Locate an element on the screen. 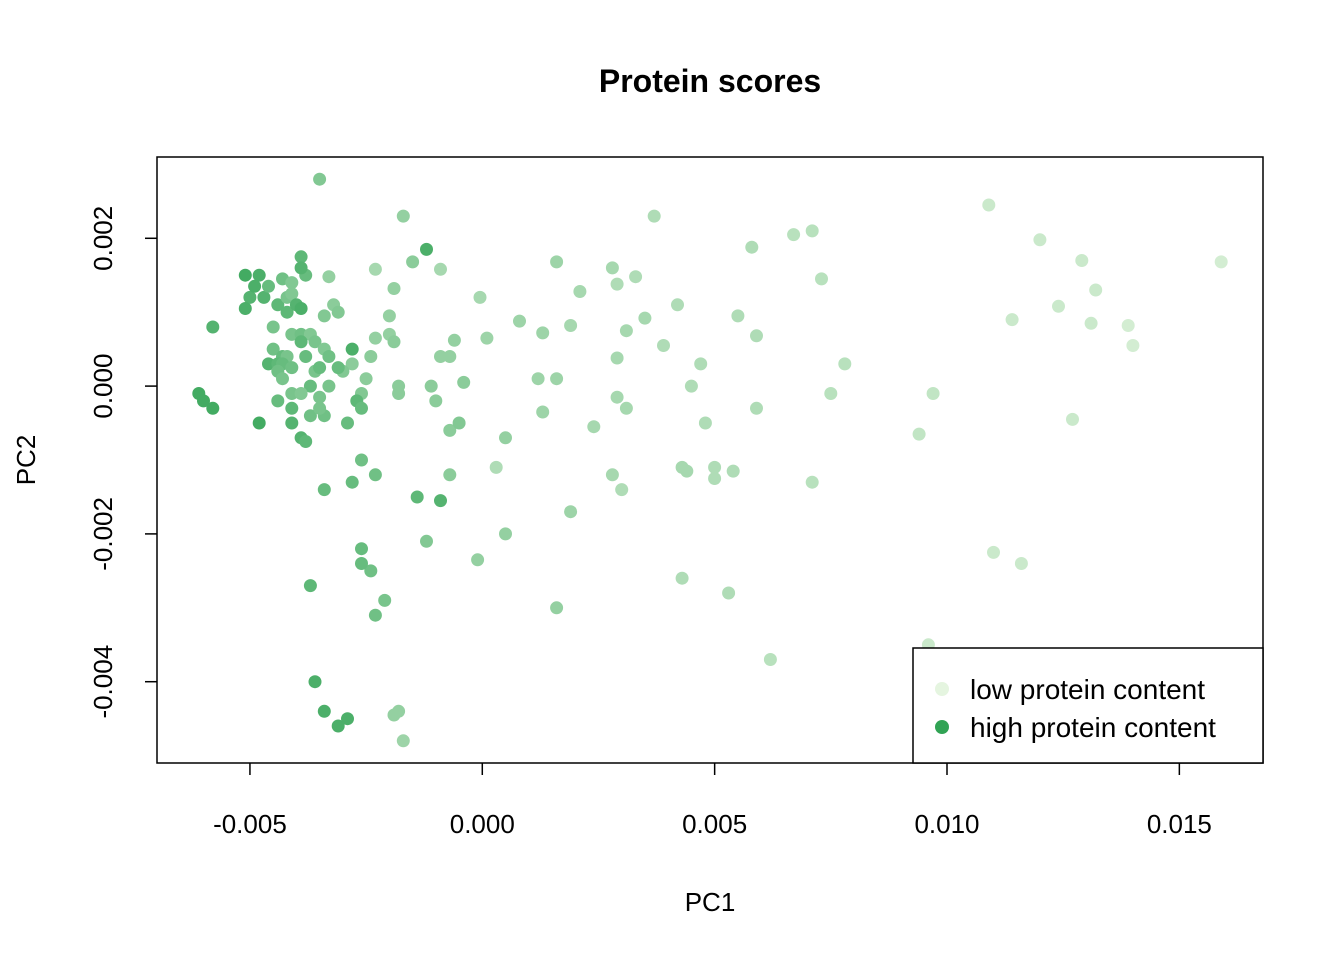 This screenshot has width=1344, height=960. y-tick-label: -0.004 is located at coordinates (103, 682).